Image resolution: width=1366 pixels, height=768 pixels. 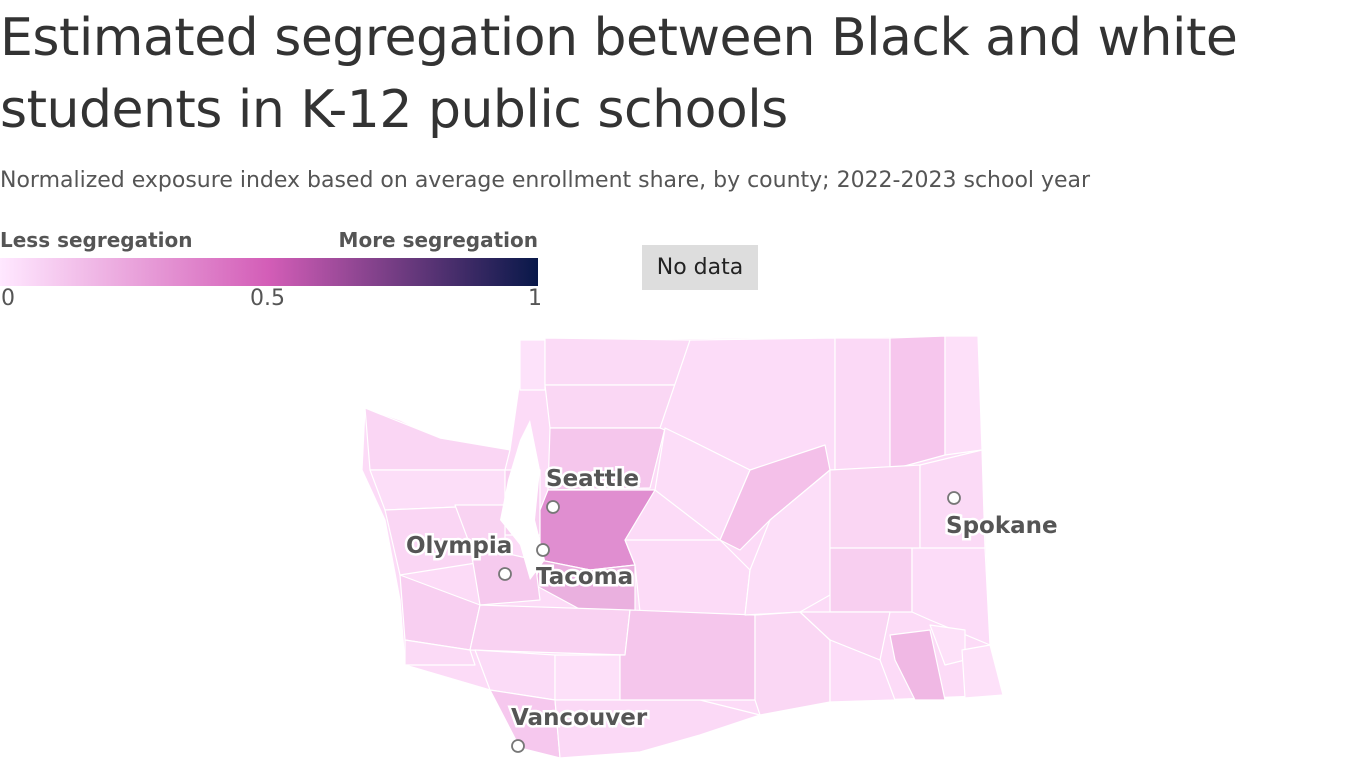 I want to click on city-label-vancouver: Vancouver, so click(x=579, y=718).